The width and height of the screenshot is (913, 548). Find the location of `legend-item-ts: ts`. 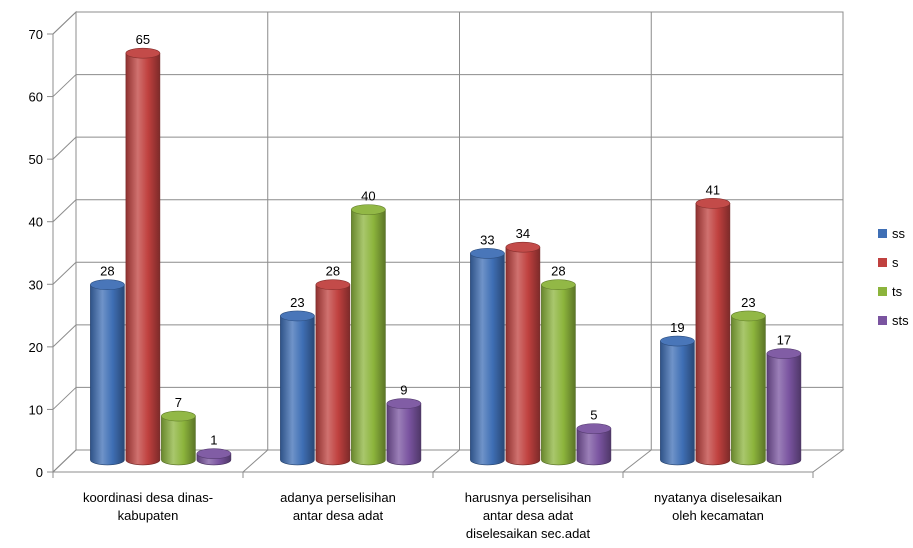

legend-item-ts: ts is located at coordinates (890, 291).